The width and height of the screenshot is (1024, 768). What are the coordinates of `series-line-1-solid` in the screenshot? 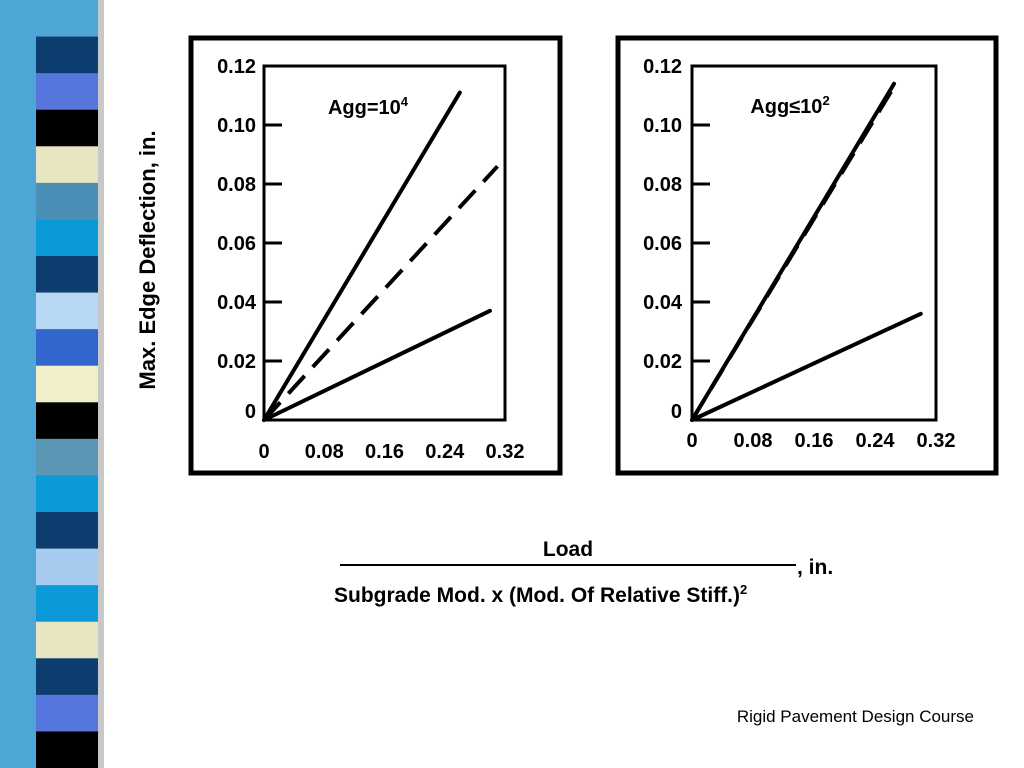 It's located at (362, 256).